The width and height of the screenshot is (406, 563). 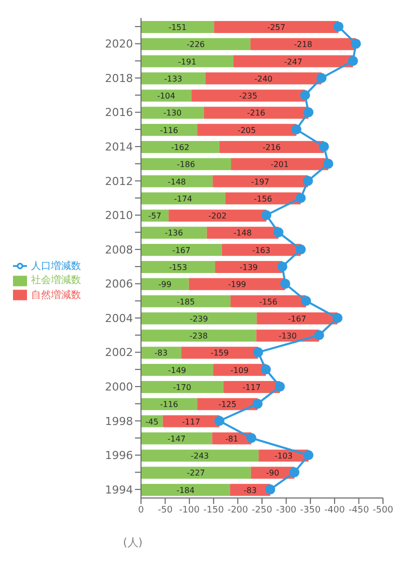 I want to click on data-label: -136, so click(x=173, y=233).